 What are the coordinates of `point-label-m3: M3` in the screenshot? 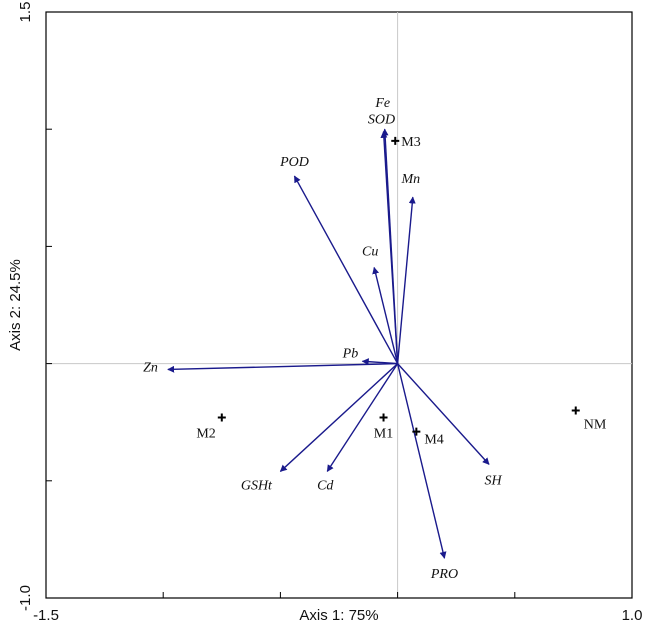 It's located at (410, 142).